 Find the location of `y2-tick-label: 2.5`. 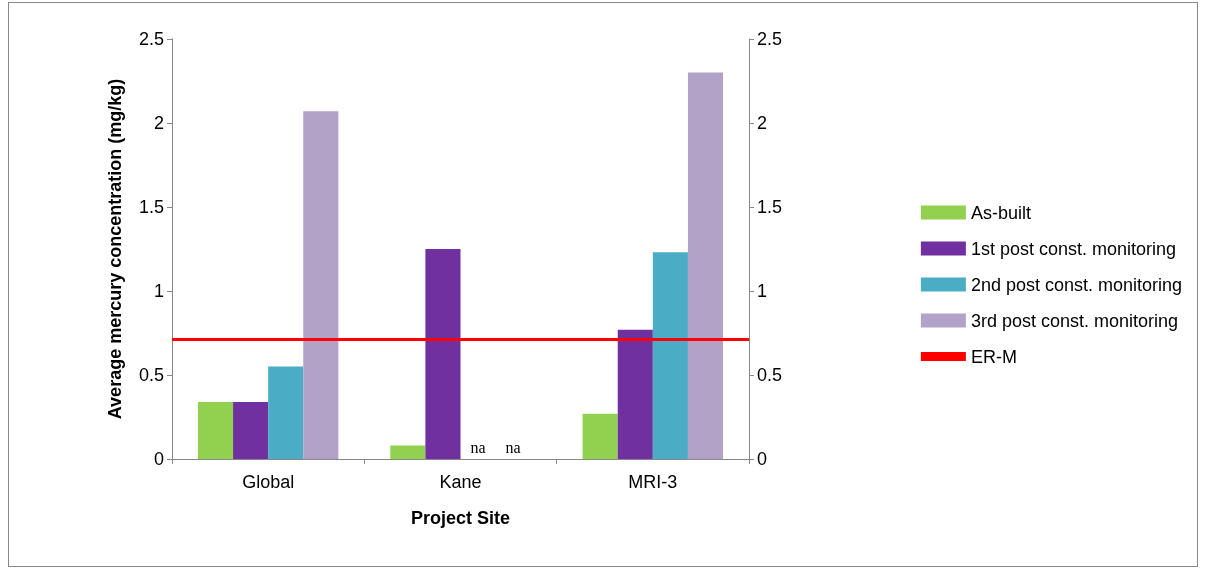

y2-tick-label: 2.5 is located at coordinates (770, 39).